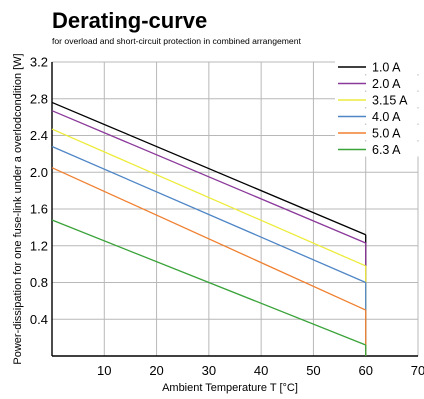 Image resolution: width=424 pixels, height=399 pixels. What do you see at coordinates (104, 370) in the screenshot?
I see `x-tick-label-0: 10` at bounding box center [104, 370].